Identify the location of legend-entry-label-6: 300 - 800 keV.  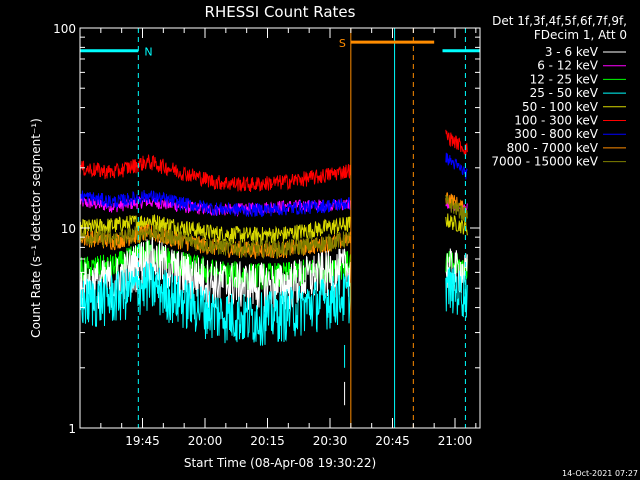
(556, 134).